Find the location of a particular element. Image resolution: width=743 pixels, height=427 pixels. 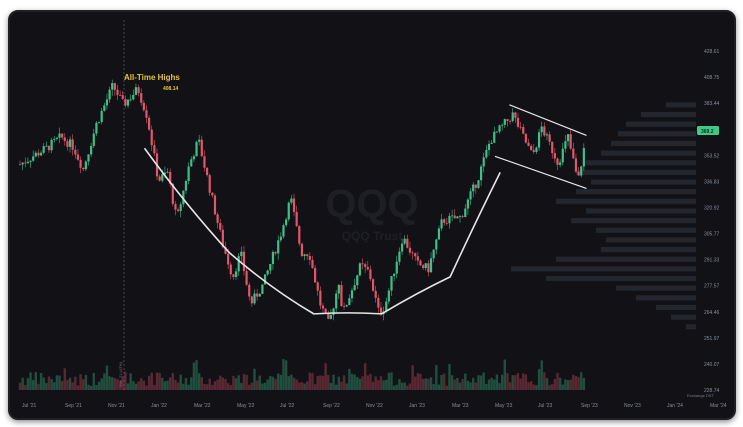

y-tick-label: 408.75 is located at coordinates (712, 78).